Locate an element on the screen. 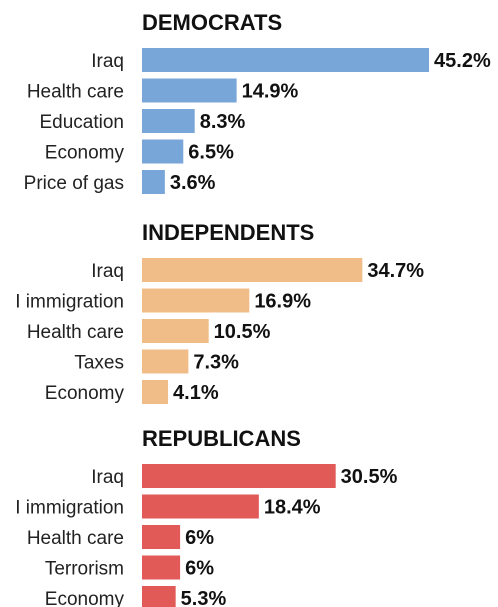 This screenshot has width=498, height=607. category-label: Terrorism is located at coordinates (84, 569).